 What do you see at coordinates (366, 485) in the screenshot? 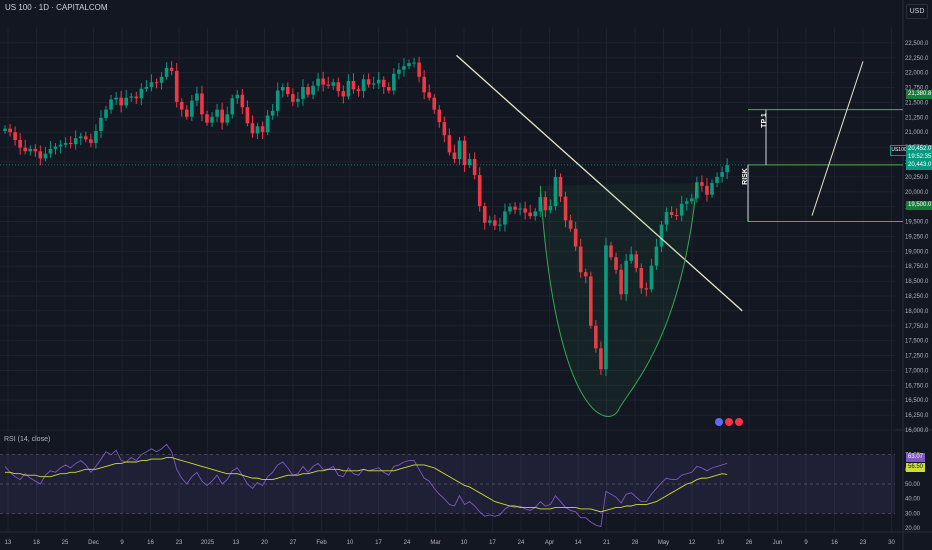
I see `rsi-ma-line` at bounding box center [366, 485].